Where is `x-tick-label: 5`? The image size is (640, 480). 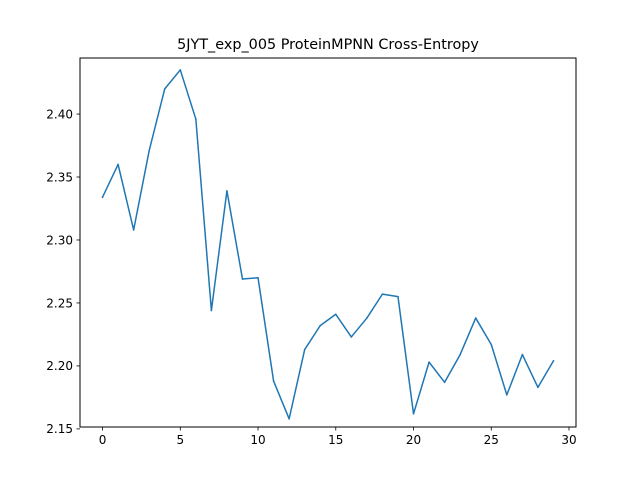
x-tick-label: 5 is located at coordinates (180, 440).